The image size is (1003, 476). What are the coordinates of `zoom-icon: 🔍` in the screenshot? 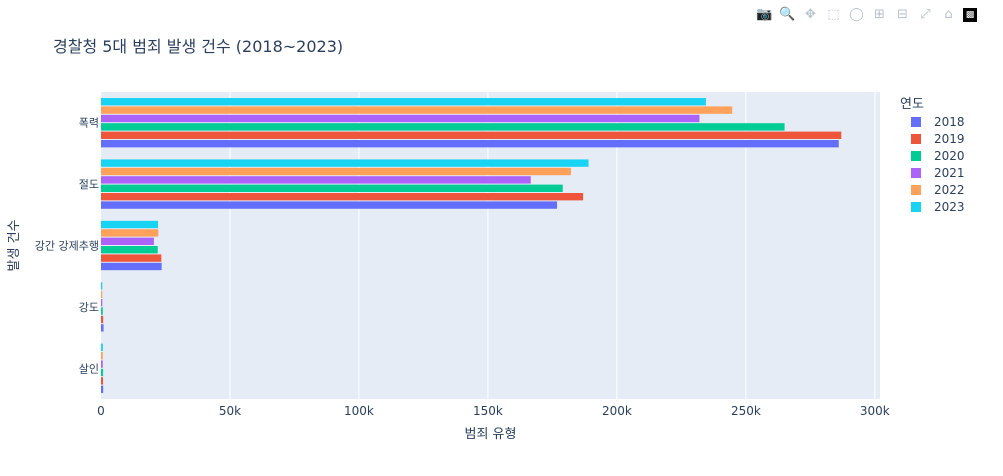 It's located at (787, 14).